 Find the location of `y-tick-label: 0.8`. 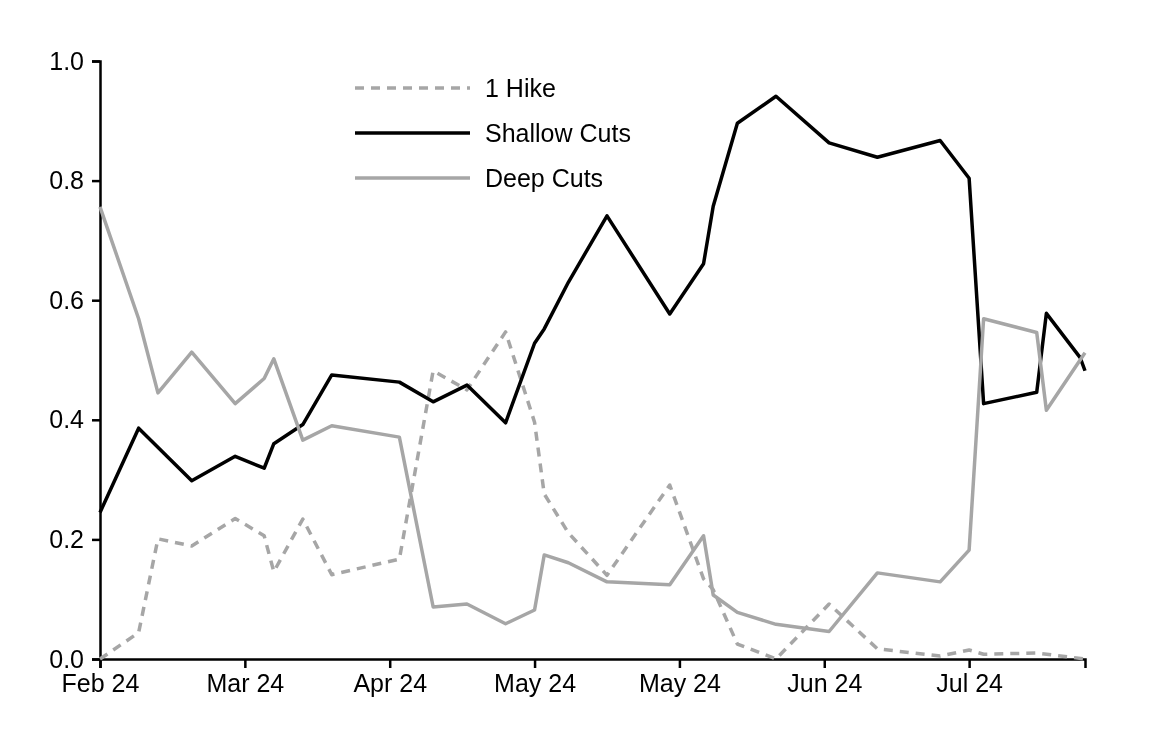

y-tick-label: 0.8 is located at coordinates (66, 180).